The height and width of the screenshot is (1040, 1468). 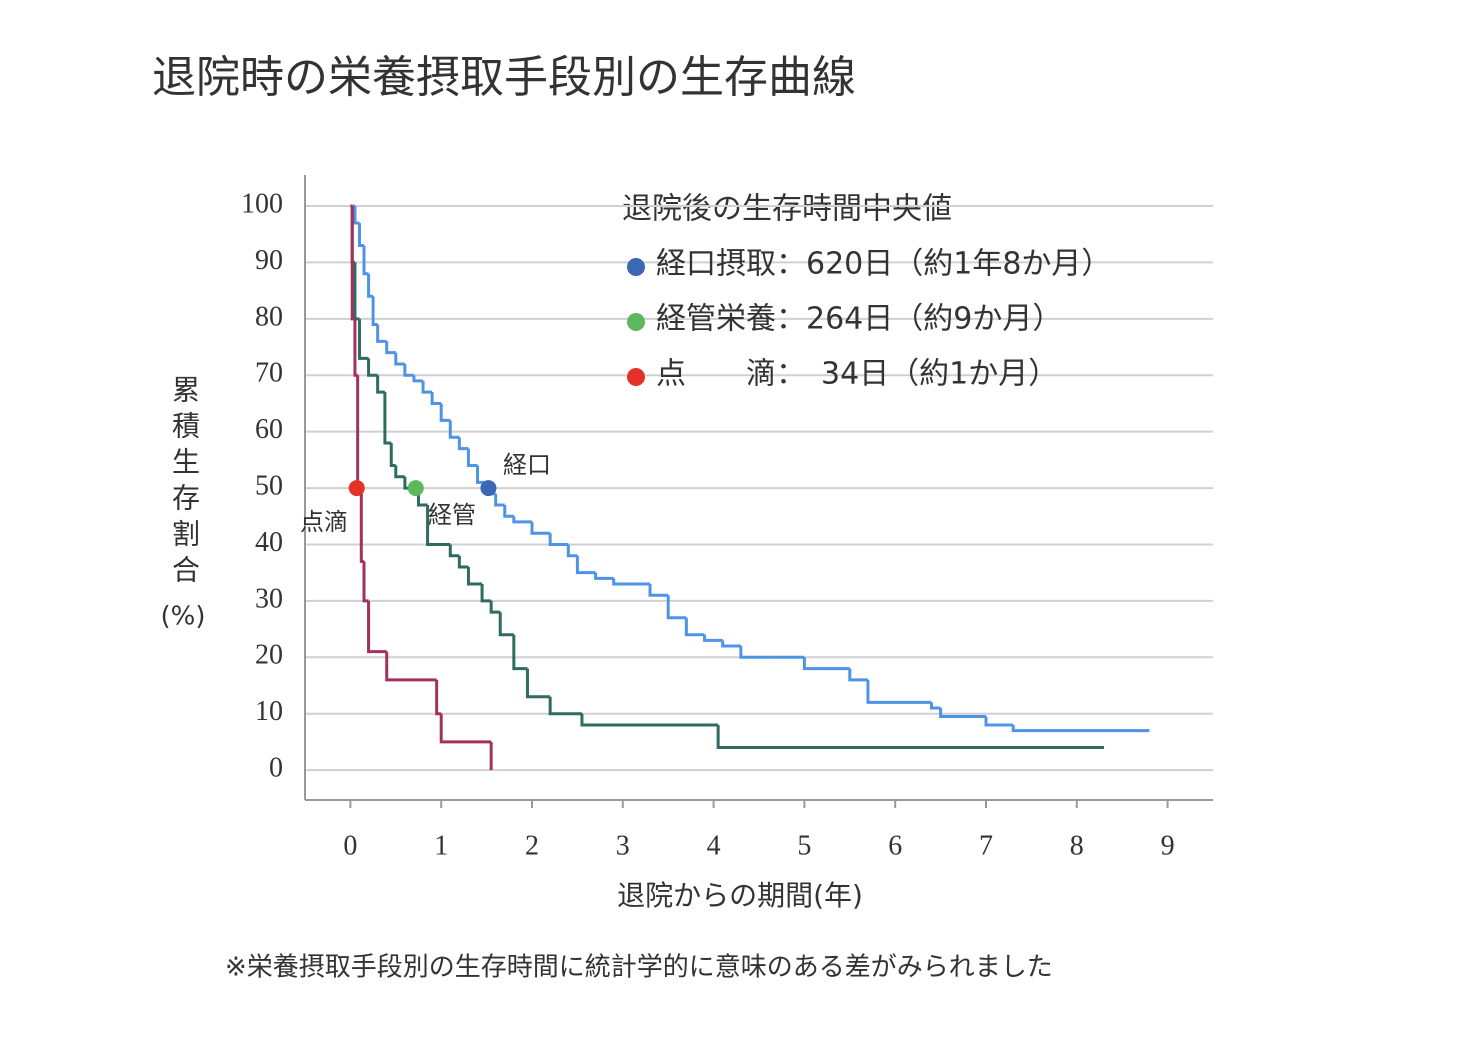 I want to click on x-tick-label: 9, so click(x=1168, y=845).